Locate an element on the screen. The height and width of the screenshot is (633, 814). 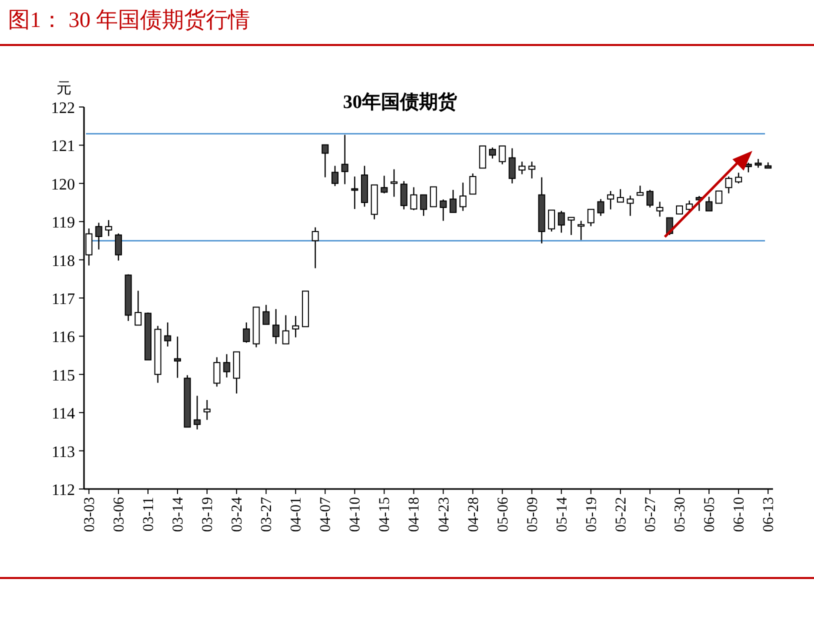
x-tick-label: 04-23 is located at coordinates (444, 514).